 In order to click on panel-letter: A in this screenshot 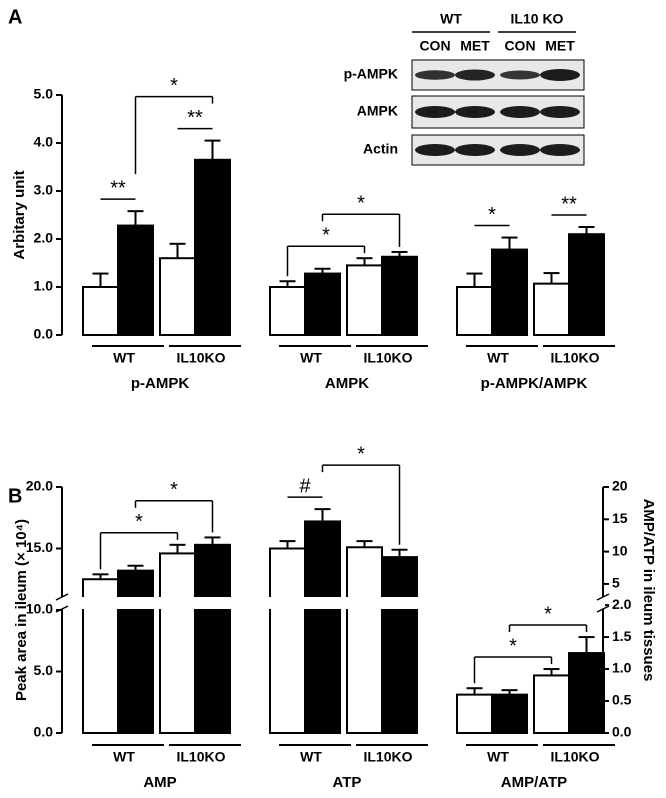, I will do `click(15, 17)`.